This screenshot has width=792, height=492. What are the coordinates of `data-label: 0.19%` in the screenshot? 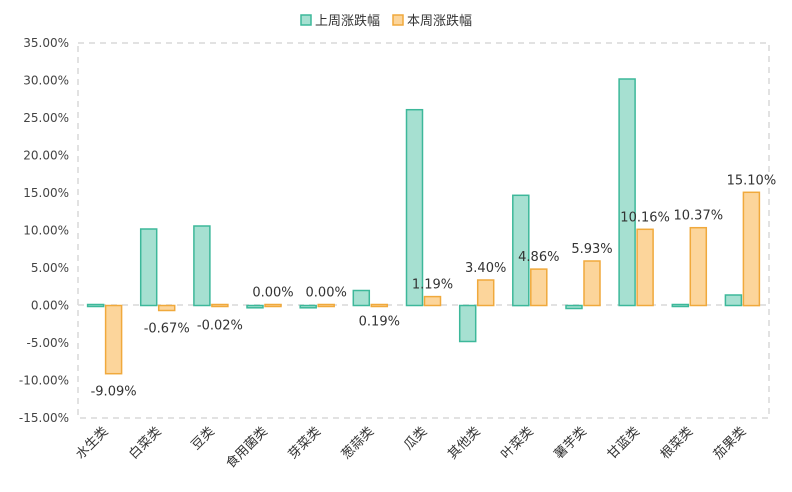 It's located at (379, 322).